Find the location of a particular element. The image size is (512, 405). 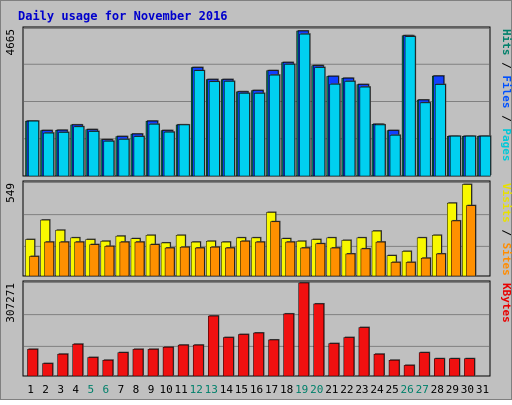

x-tick-label-10: 10 is located at coordinates (165, 389).